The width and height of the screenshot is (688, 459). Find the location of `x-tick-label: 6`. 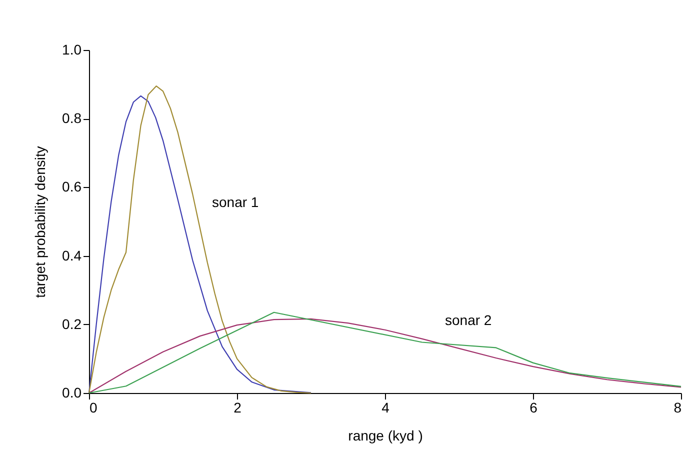

x-tick-label: 6 is located at coordinates (534, 408).